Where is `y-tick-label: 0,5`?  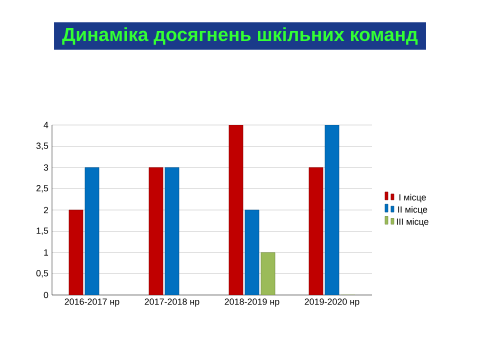
y-tick-label: 0,5 is located at coordinates (42, 274).